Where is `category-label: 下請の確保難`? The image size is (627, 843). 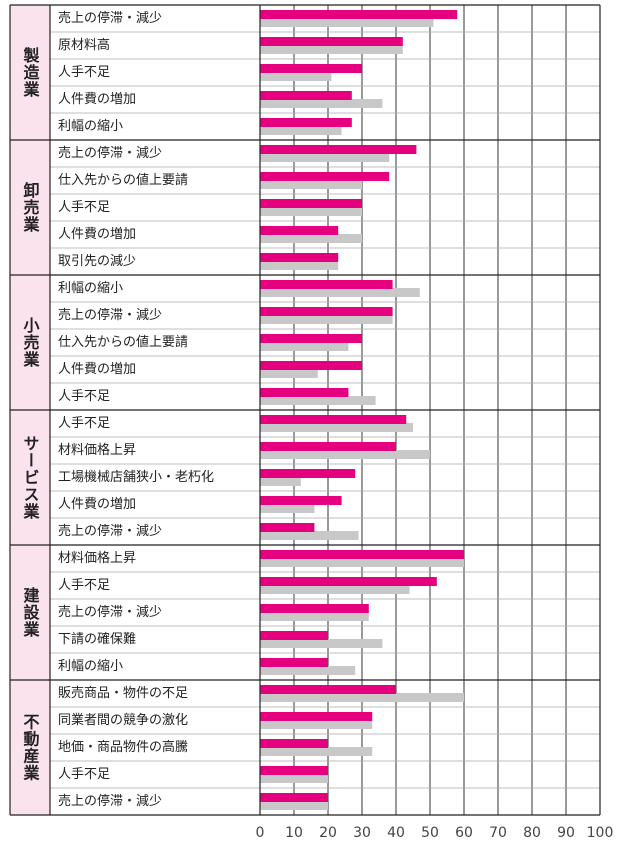 category-label: 下請の確保難 is located at coordinates (97, 639).